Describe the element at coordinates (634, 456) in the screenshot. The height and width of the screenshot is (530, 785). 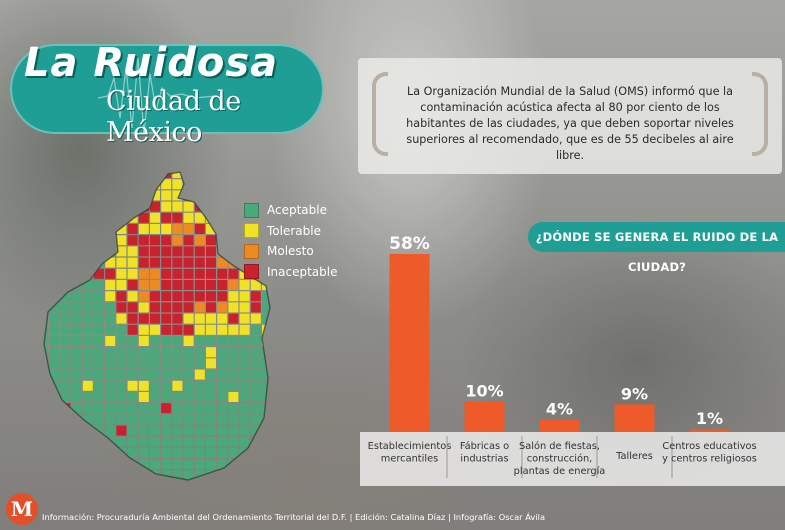
I see `category-label: Talleres` at that location.